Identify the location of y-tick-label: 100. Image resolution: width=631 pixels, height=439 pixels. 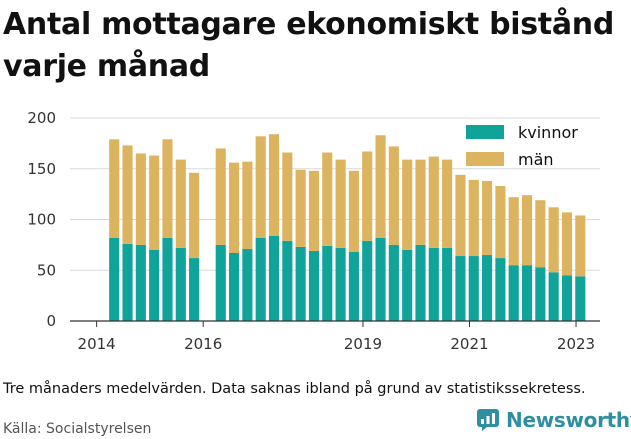
(41, 220).